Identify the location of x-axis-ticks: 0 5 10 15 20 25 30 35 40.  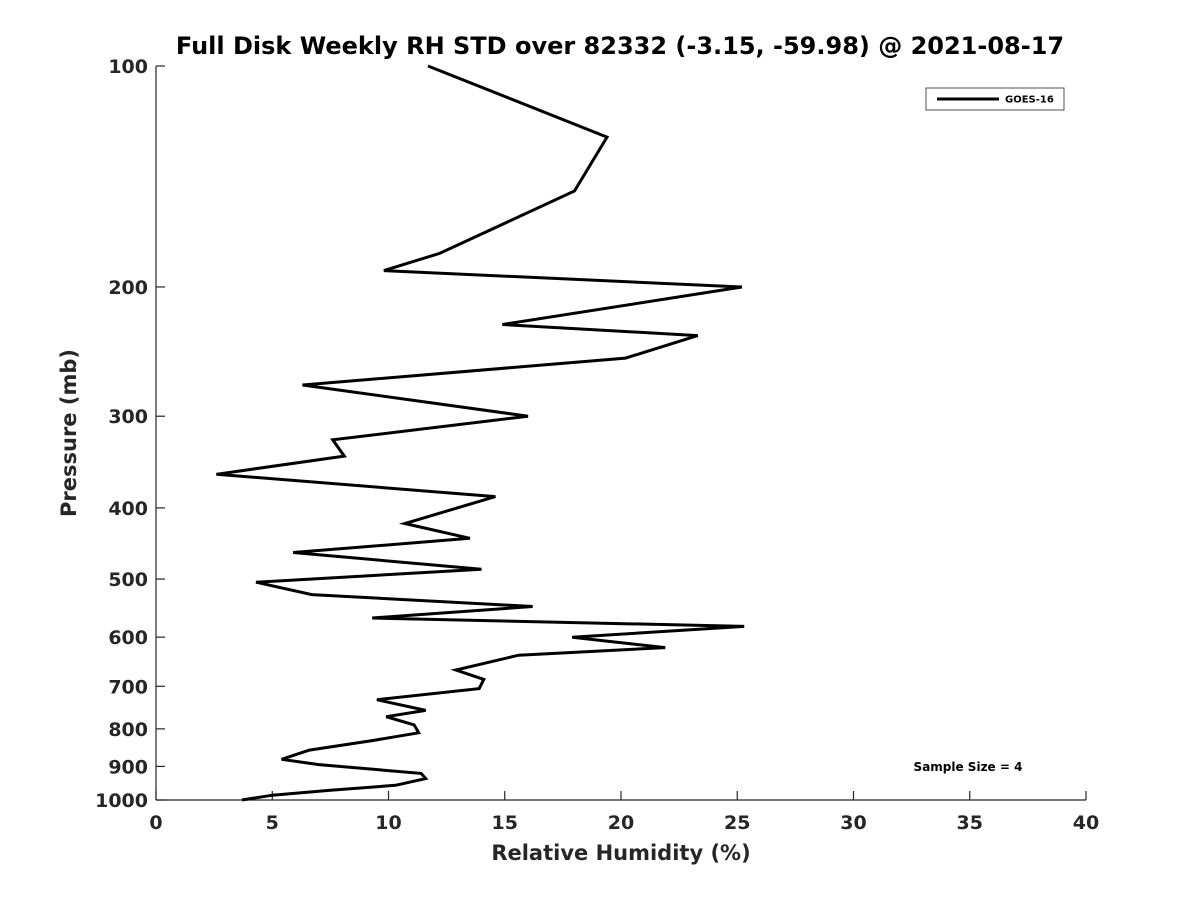
(624, 812).